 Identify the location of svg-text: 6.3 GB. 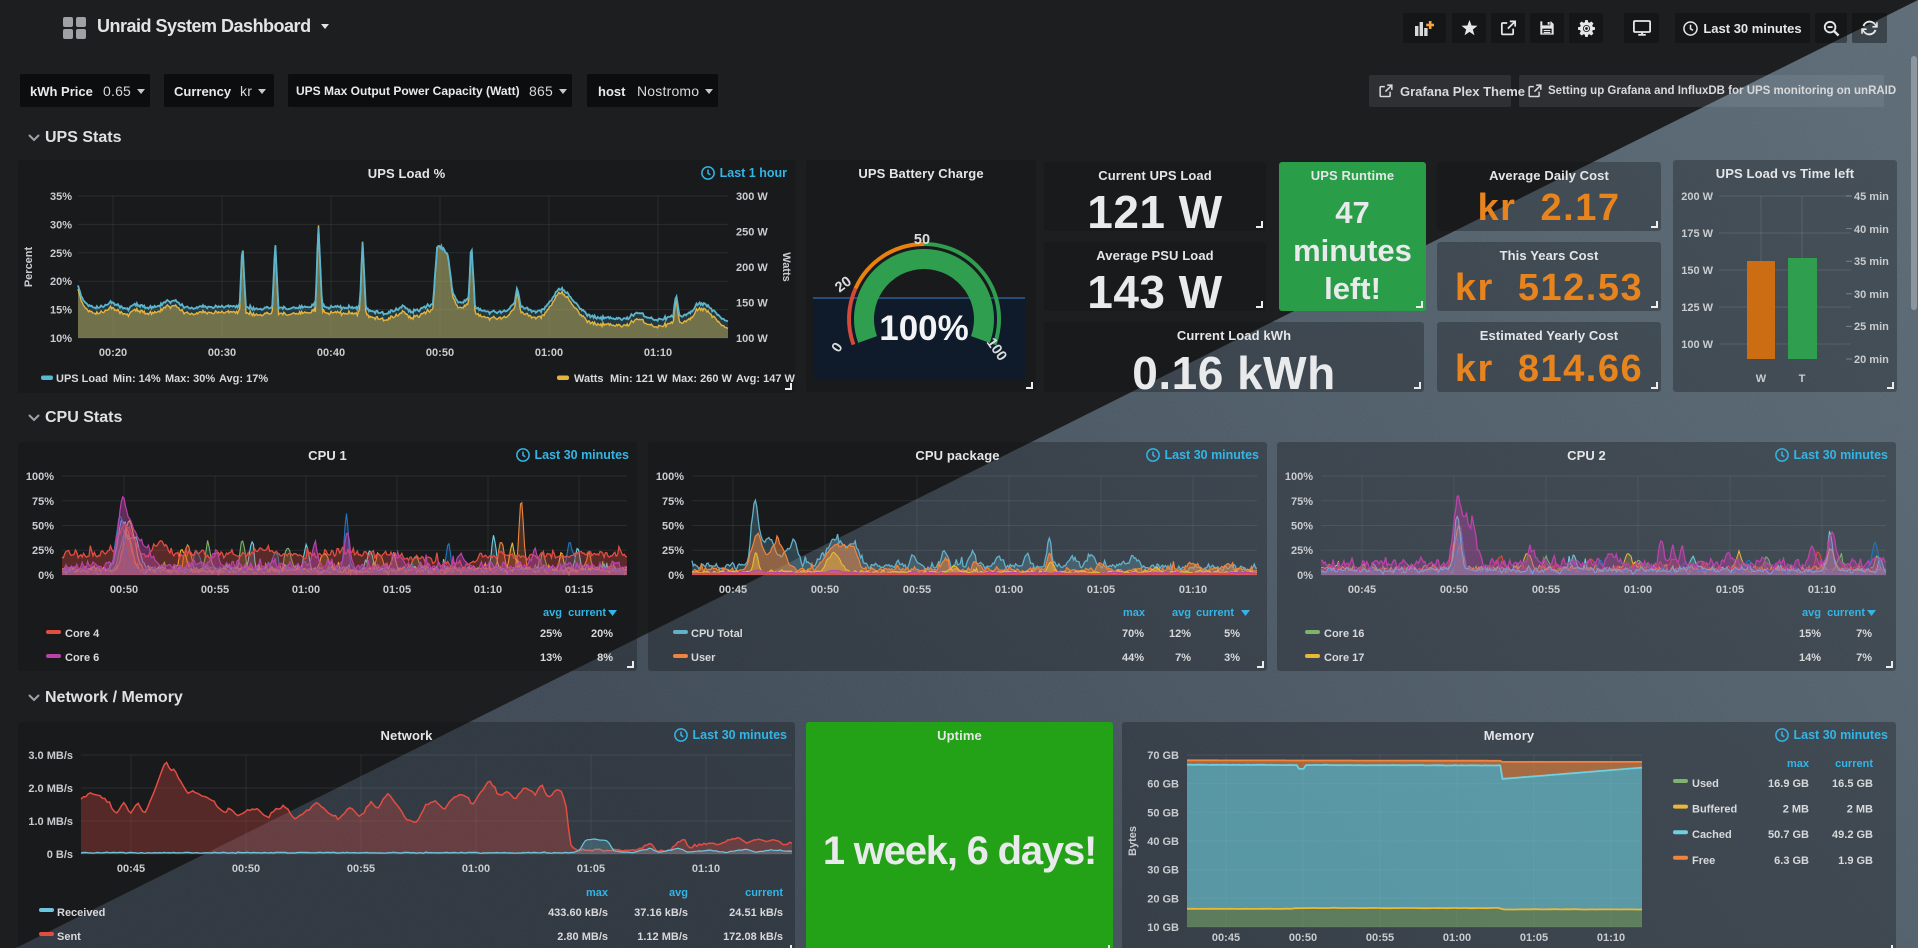
(1791, 861).